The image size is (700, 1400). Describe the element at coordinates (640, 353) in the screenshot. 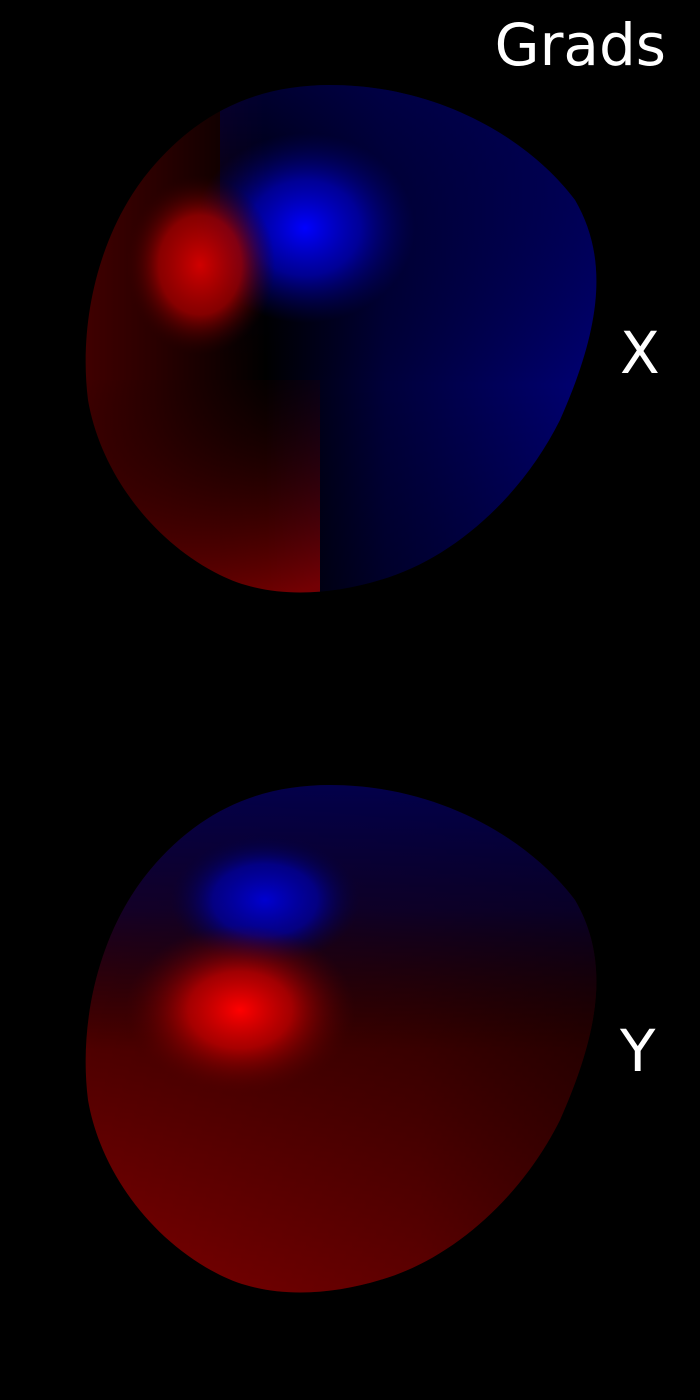

I see `panel-label-x: X` at that location.